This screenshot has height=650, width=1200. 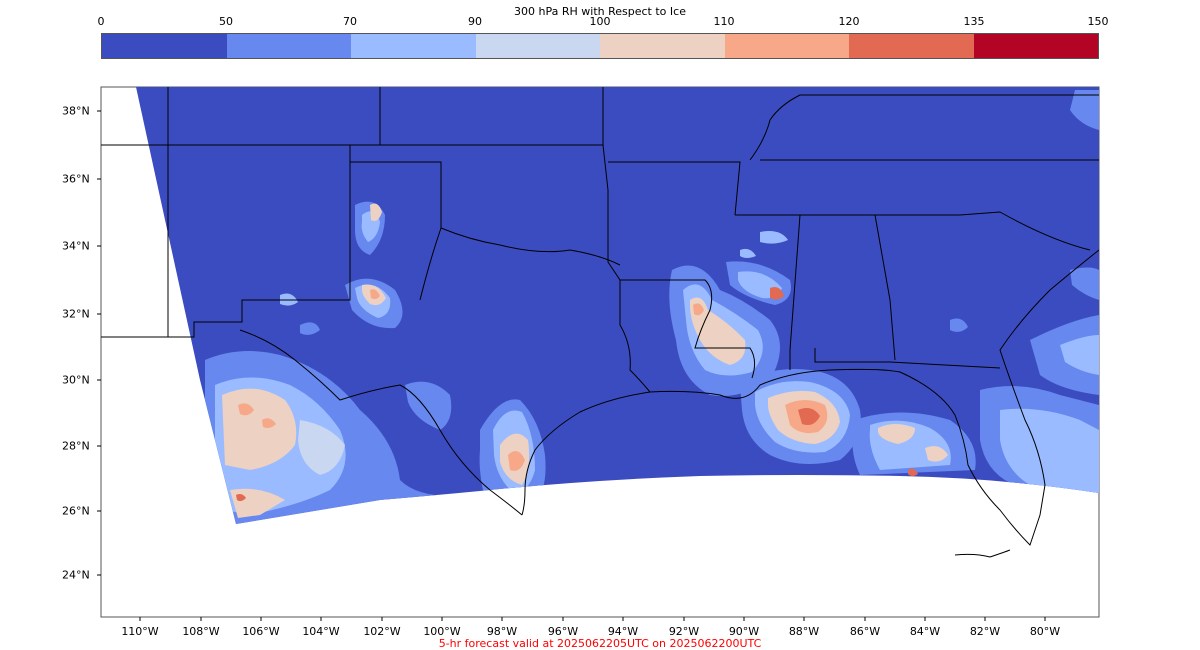 What do you see at coordinates (226, 21) in the screenshot?
I see `colorbar-tick-label: 50` at bounding box center [226, 21].